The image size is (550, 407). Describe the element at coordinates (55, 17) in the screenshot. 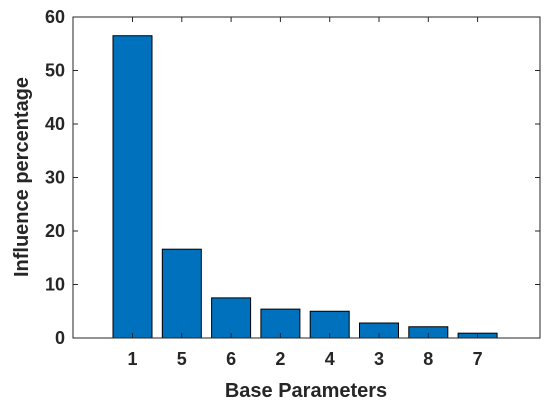

I see `y-tick-label: 60` at that location.